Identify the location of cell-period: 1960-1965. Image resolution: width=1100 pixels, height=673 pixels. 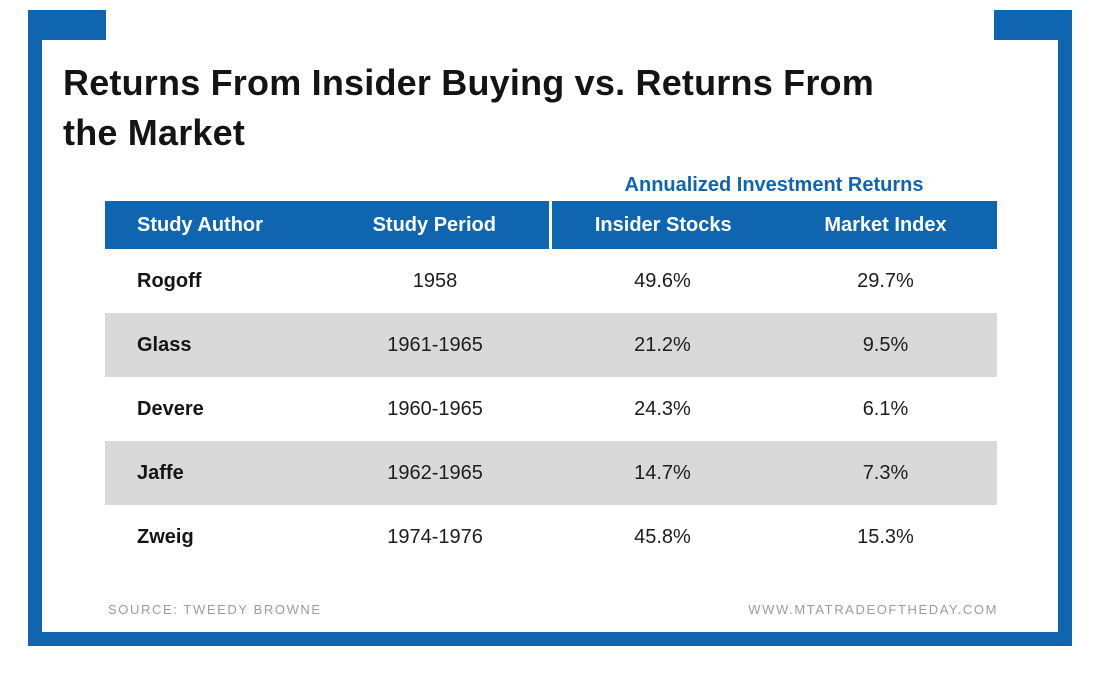
(435, 408).